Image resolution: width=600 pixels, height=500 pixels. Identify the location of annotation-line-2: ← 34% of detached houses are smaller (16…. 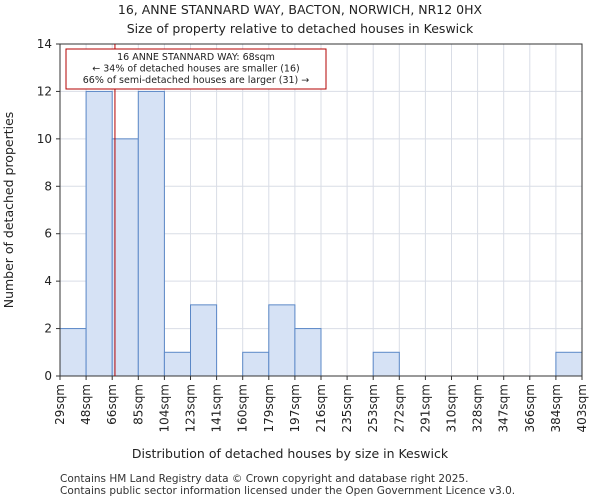
(195, 69).